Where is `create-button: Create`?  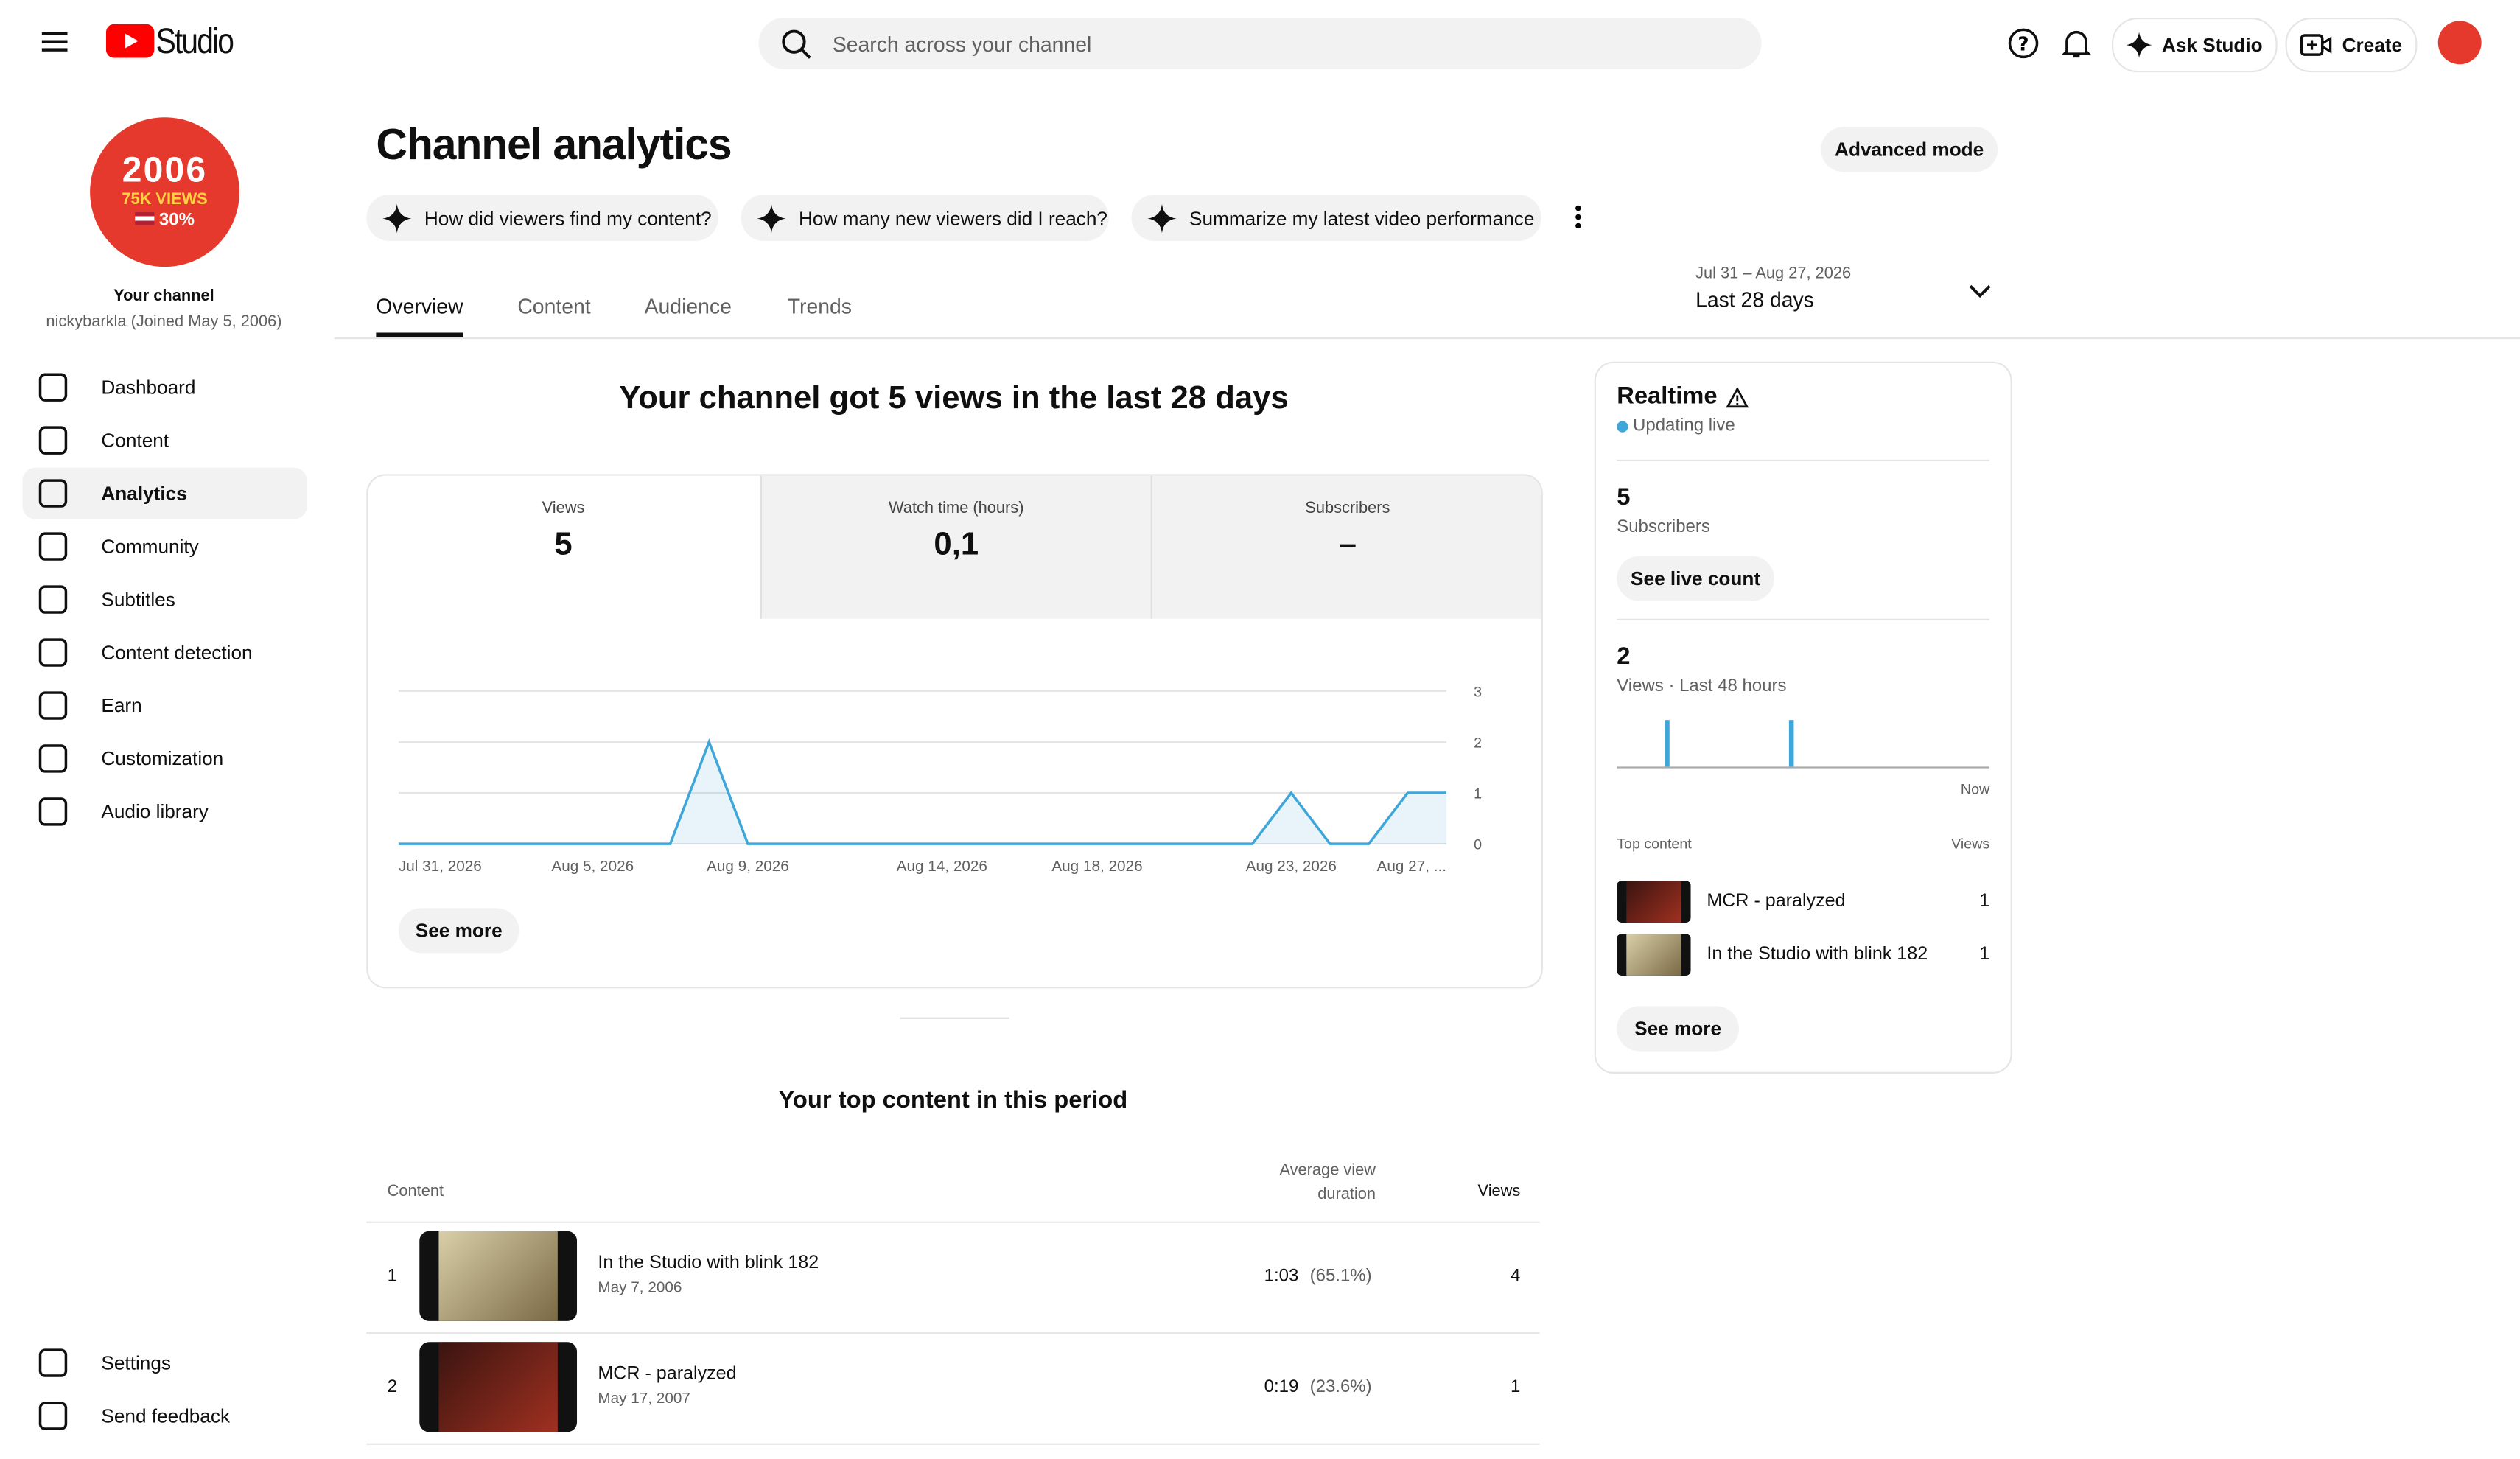
create-button: Create is located at coordinates (2351, 45).